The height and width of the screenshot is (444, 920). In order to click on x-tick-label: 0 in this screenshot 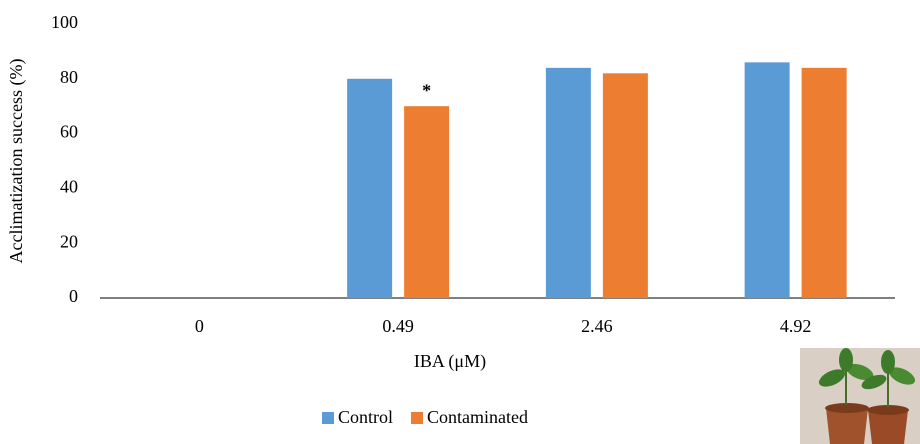, I will do `click(199, 326)`.